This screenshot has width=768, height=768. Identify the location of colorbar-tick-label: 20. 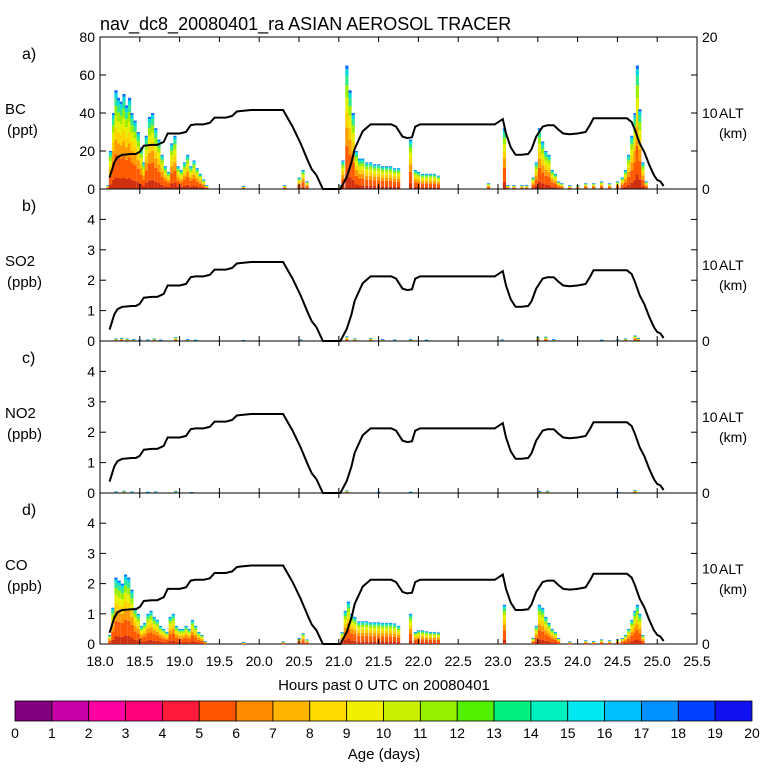
(752, 733).